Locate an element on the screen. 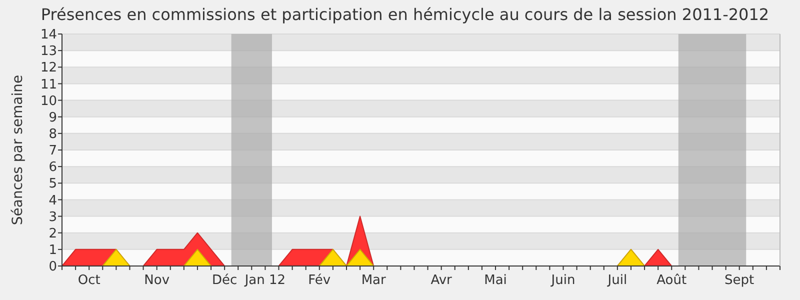 This screenshot has height=300, width=800. x-tick-label: Juil is located at coordinates (617, 280).